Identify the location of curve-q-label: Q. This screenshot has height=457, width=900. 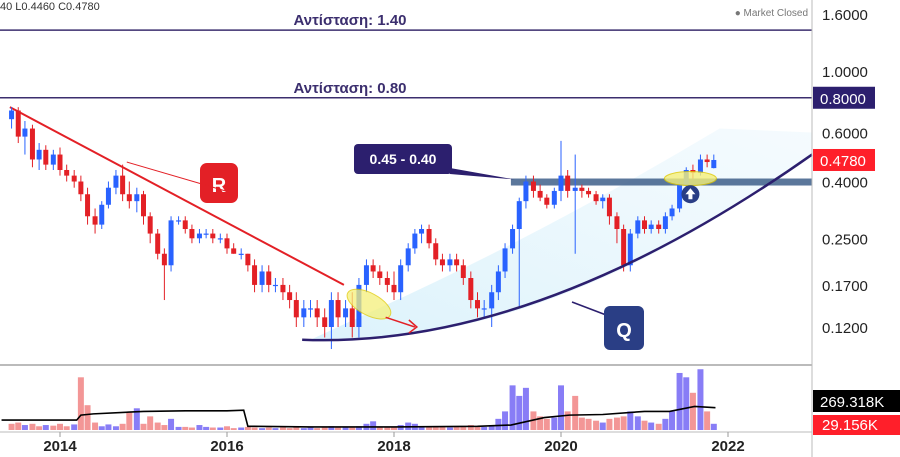
(624, 331).